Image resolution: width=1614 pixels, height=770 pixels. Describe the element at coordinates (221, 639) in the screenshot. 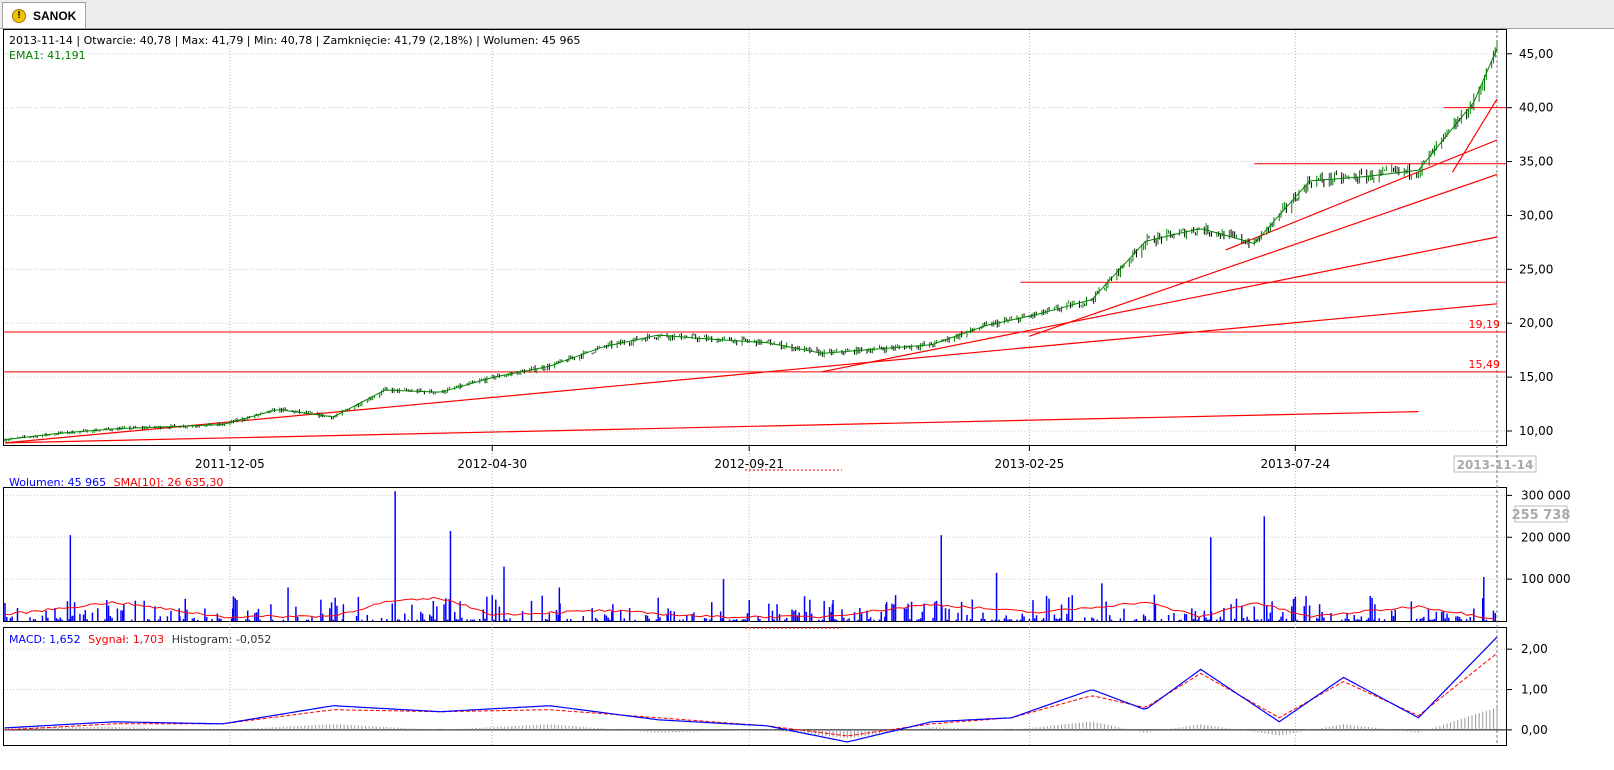

I see `histogram-value: Histogram: -0,052` at that location.